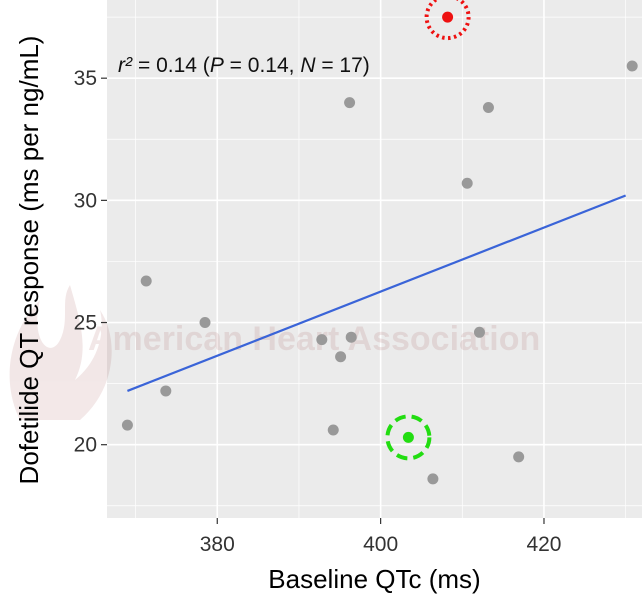 The width and height of the screenshot is (642, 596). I want to click on y-tick-label: 35, so click(85, 78).